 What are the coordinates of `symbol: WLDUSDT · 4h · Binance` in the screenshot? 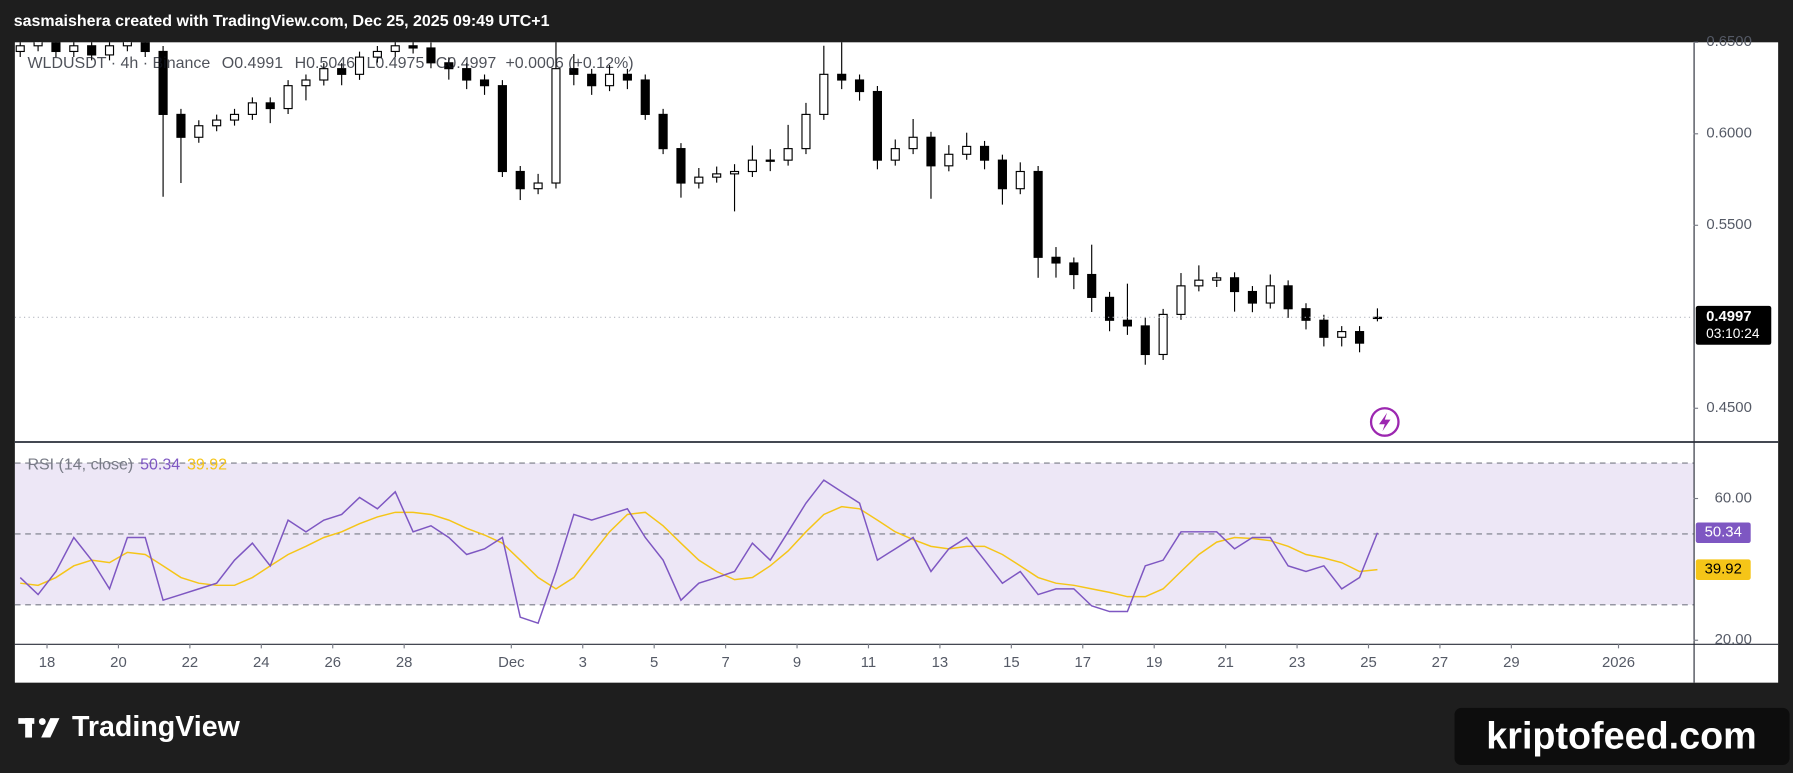 It's located at (118, 63).